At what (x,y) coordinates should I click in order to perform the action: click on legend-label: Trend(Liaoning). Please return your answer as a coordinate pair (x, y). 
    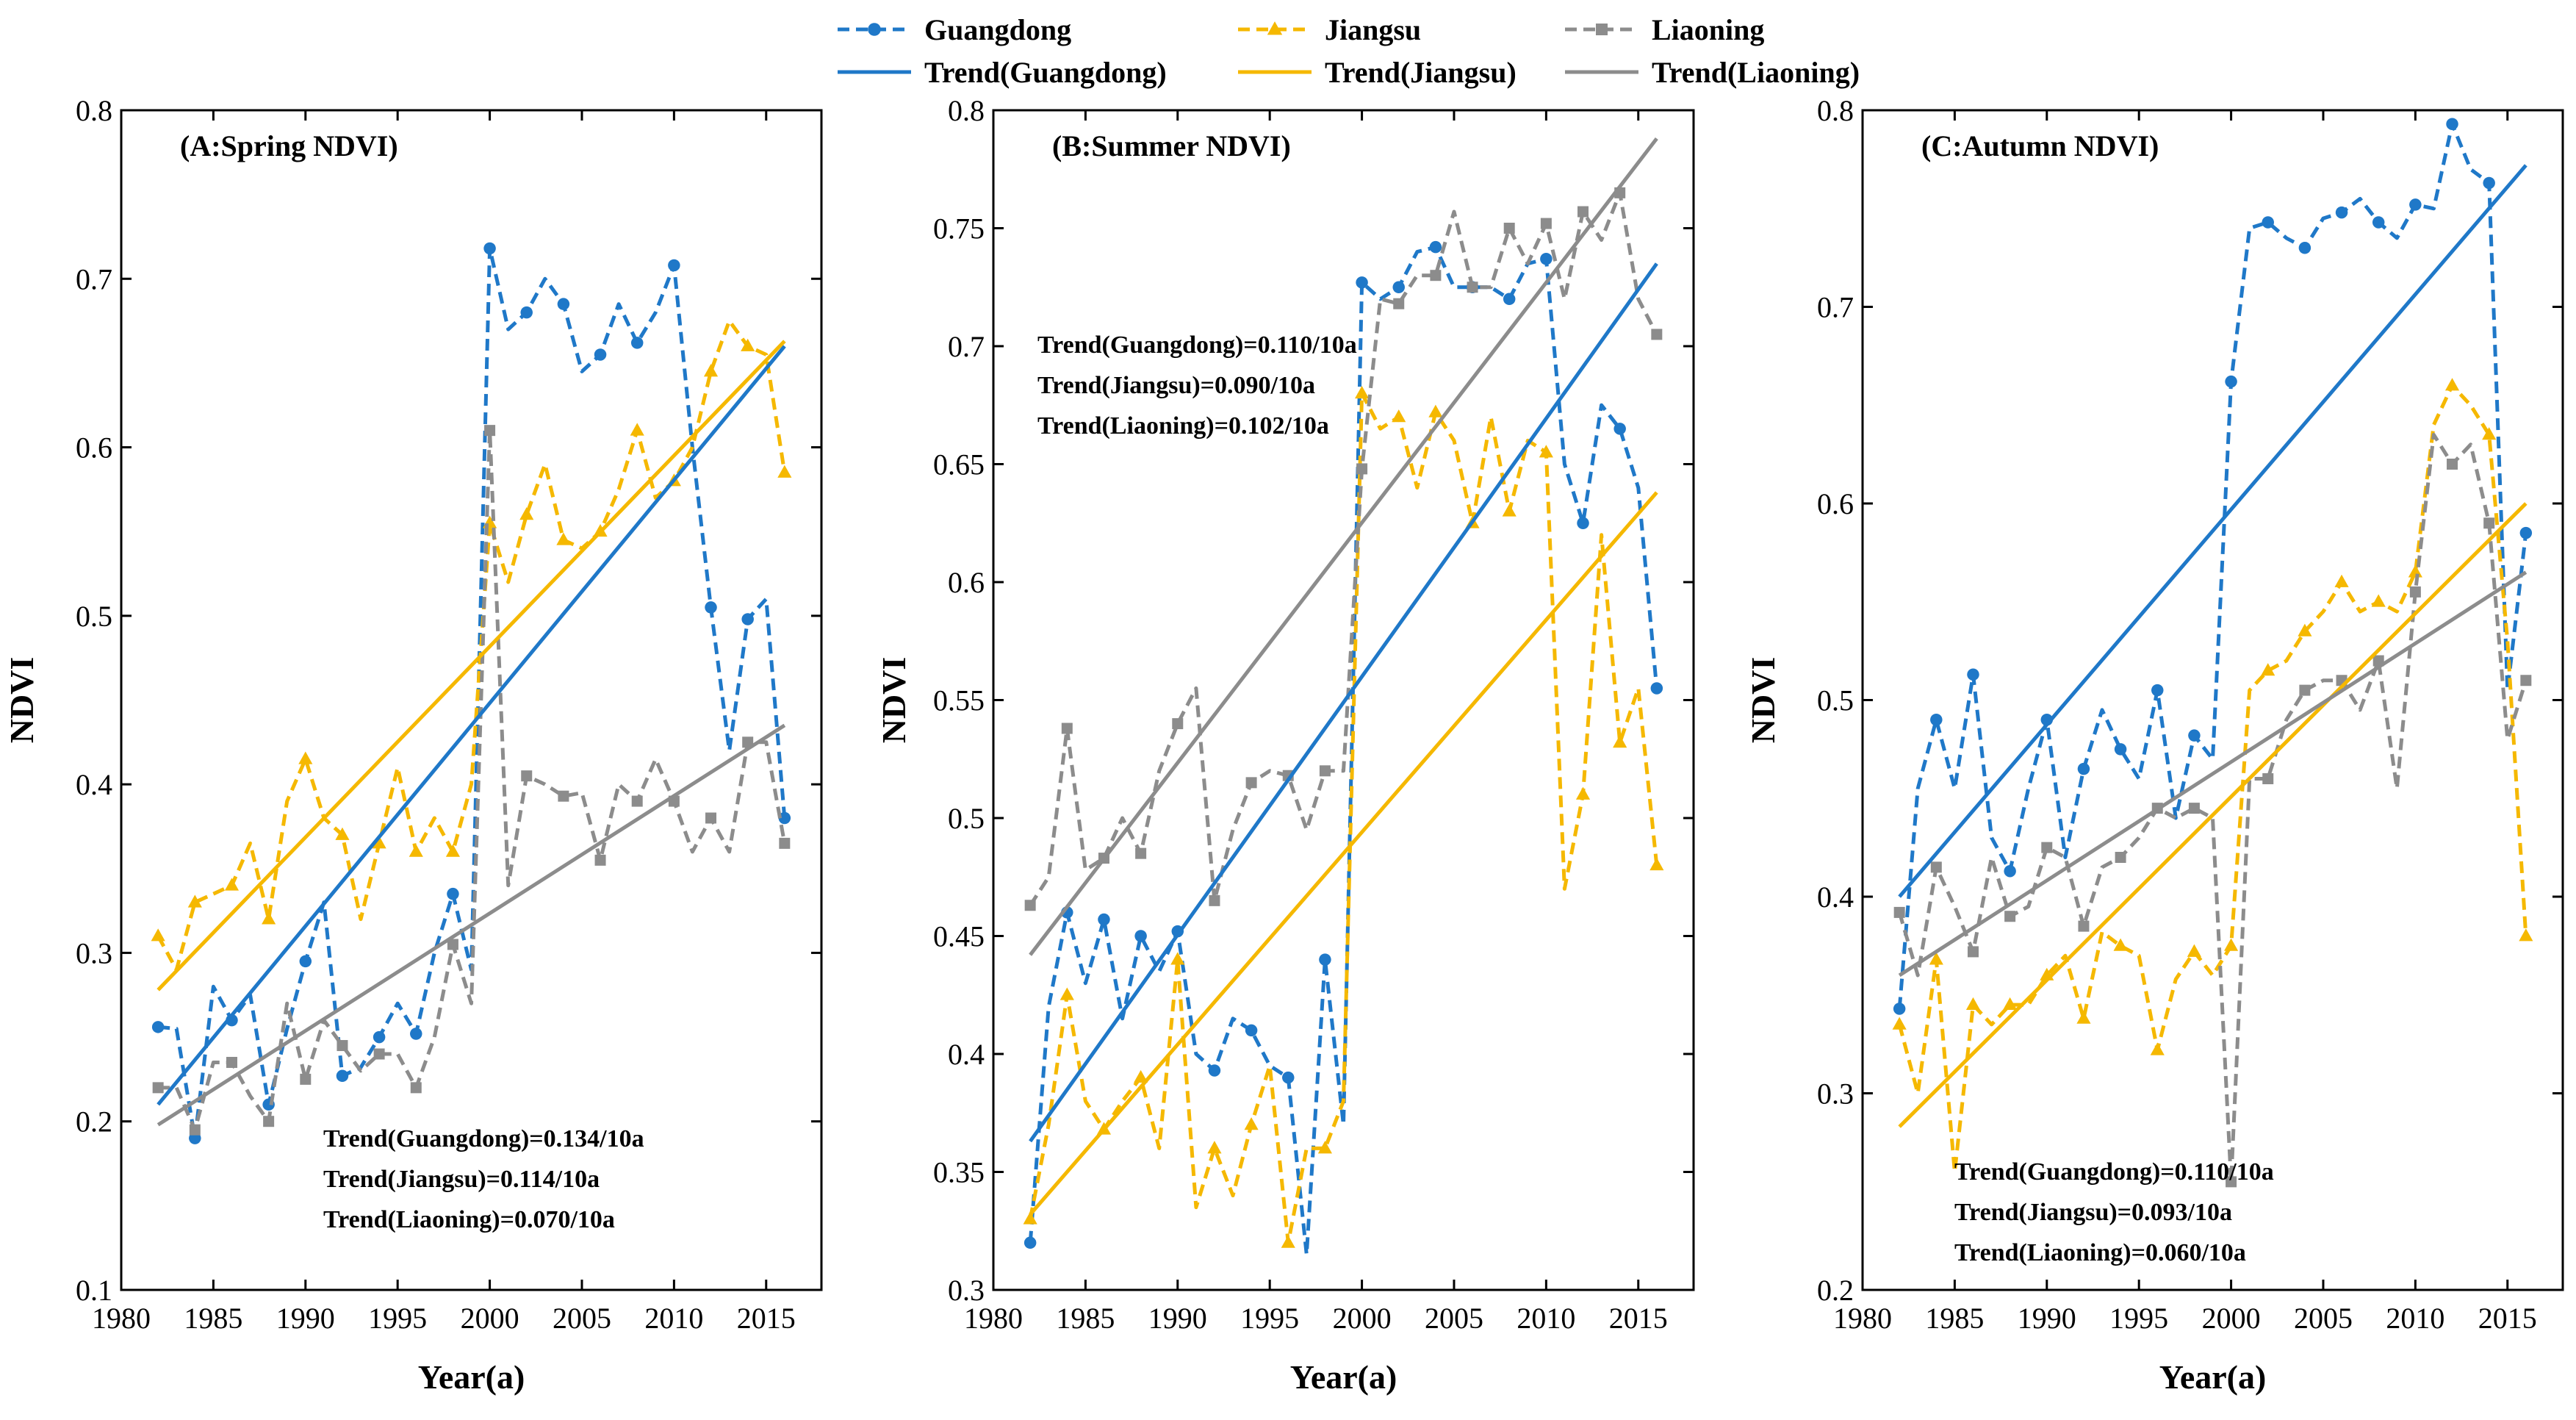
    Looking at the image, I should click on (1756, 72).